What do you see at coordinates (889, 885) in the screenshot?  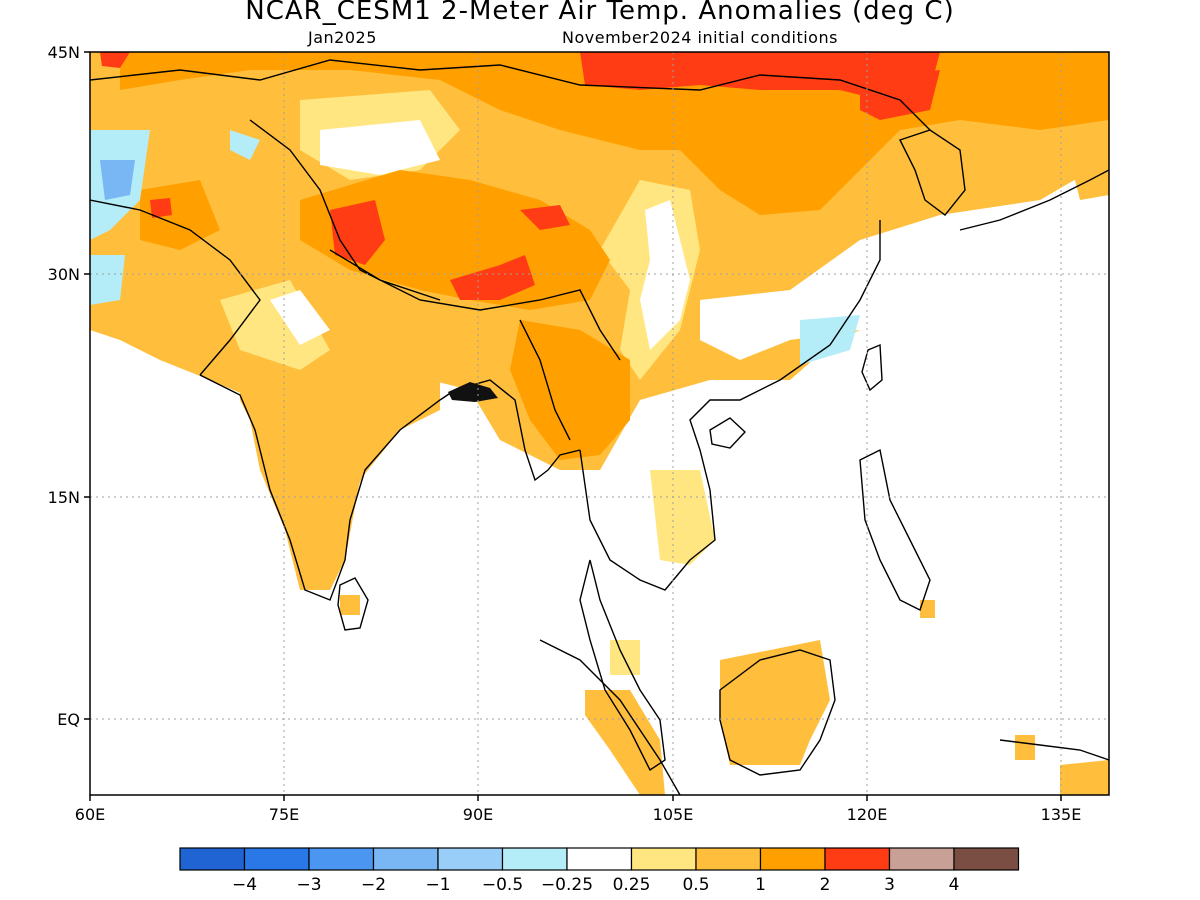 I see `colorbar-label: 3` at bounding box center [889, 885].